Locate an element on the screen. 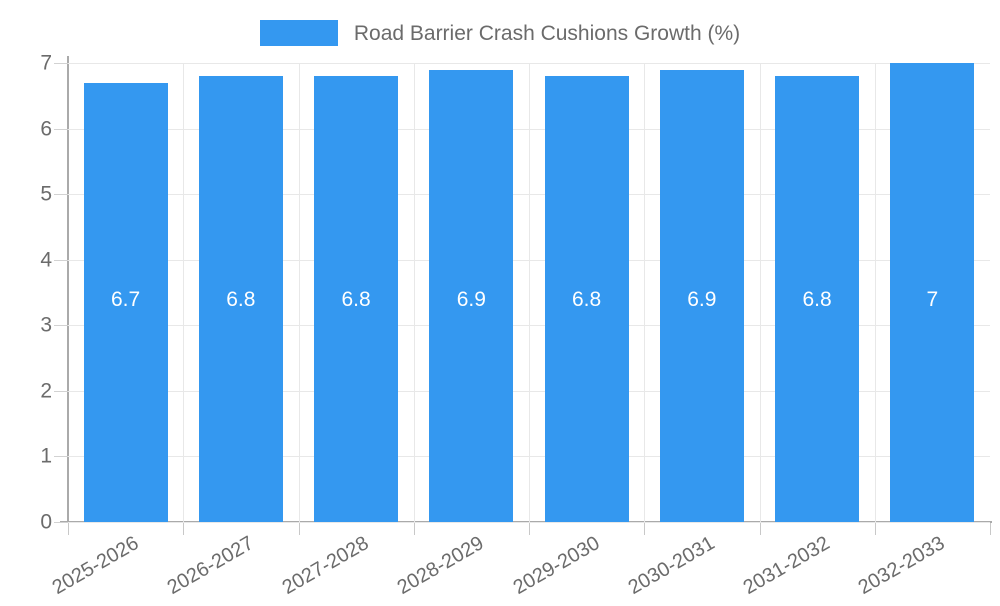 Image resolution: width=1000 pixels, height=606 pixels. y-axis-label: 2 is located at coordinates (46, 391).